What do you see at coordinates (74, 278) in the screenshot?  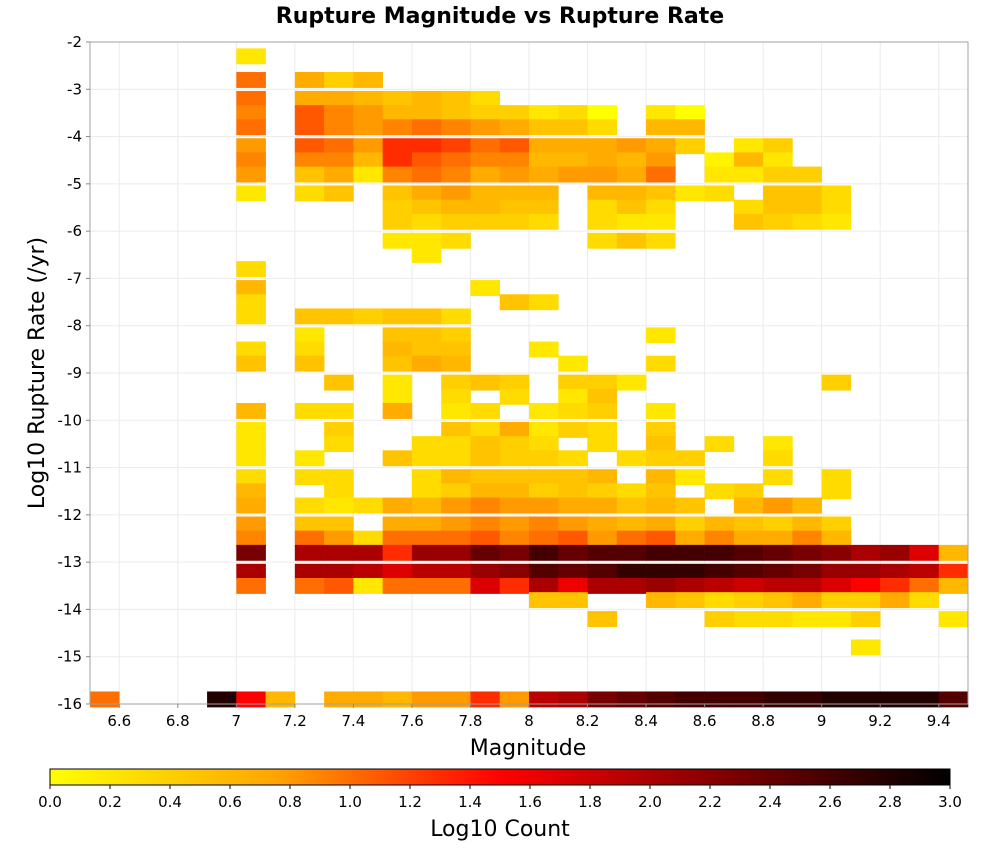 I see `y-tick-label: -7` at bounding box center [74, 278].